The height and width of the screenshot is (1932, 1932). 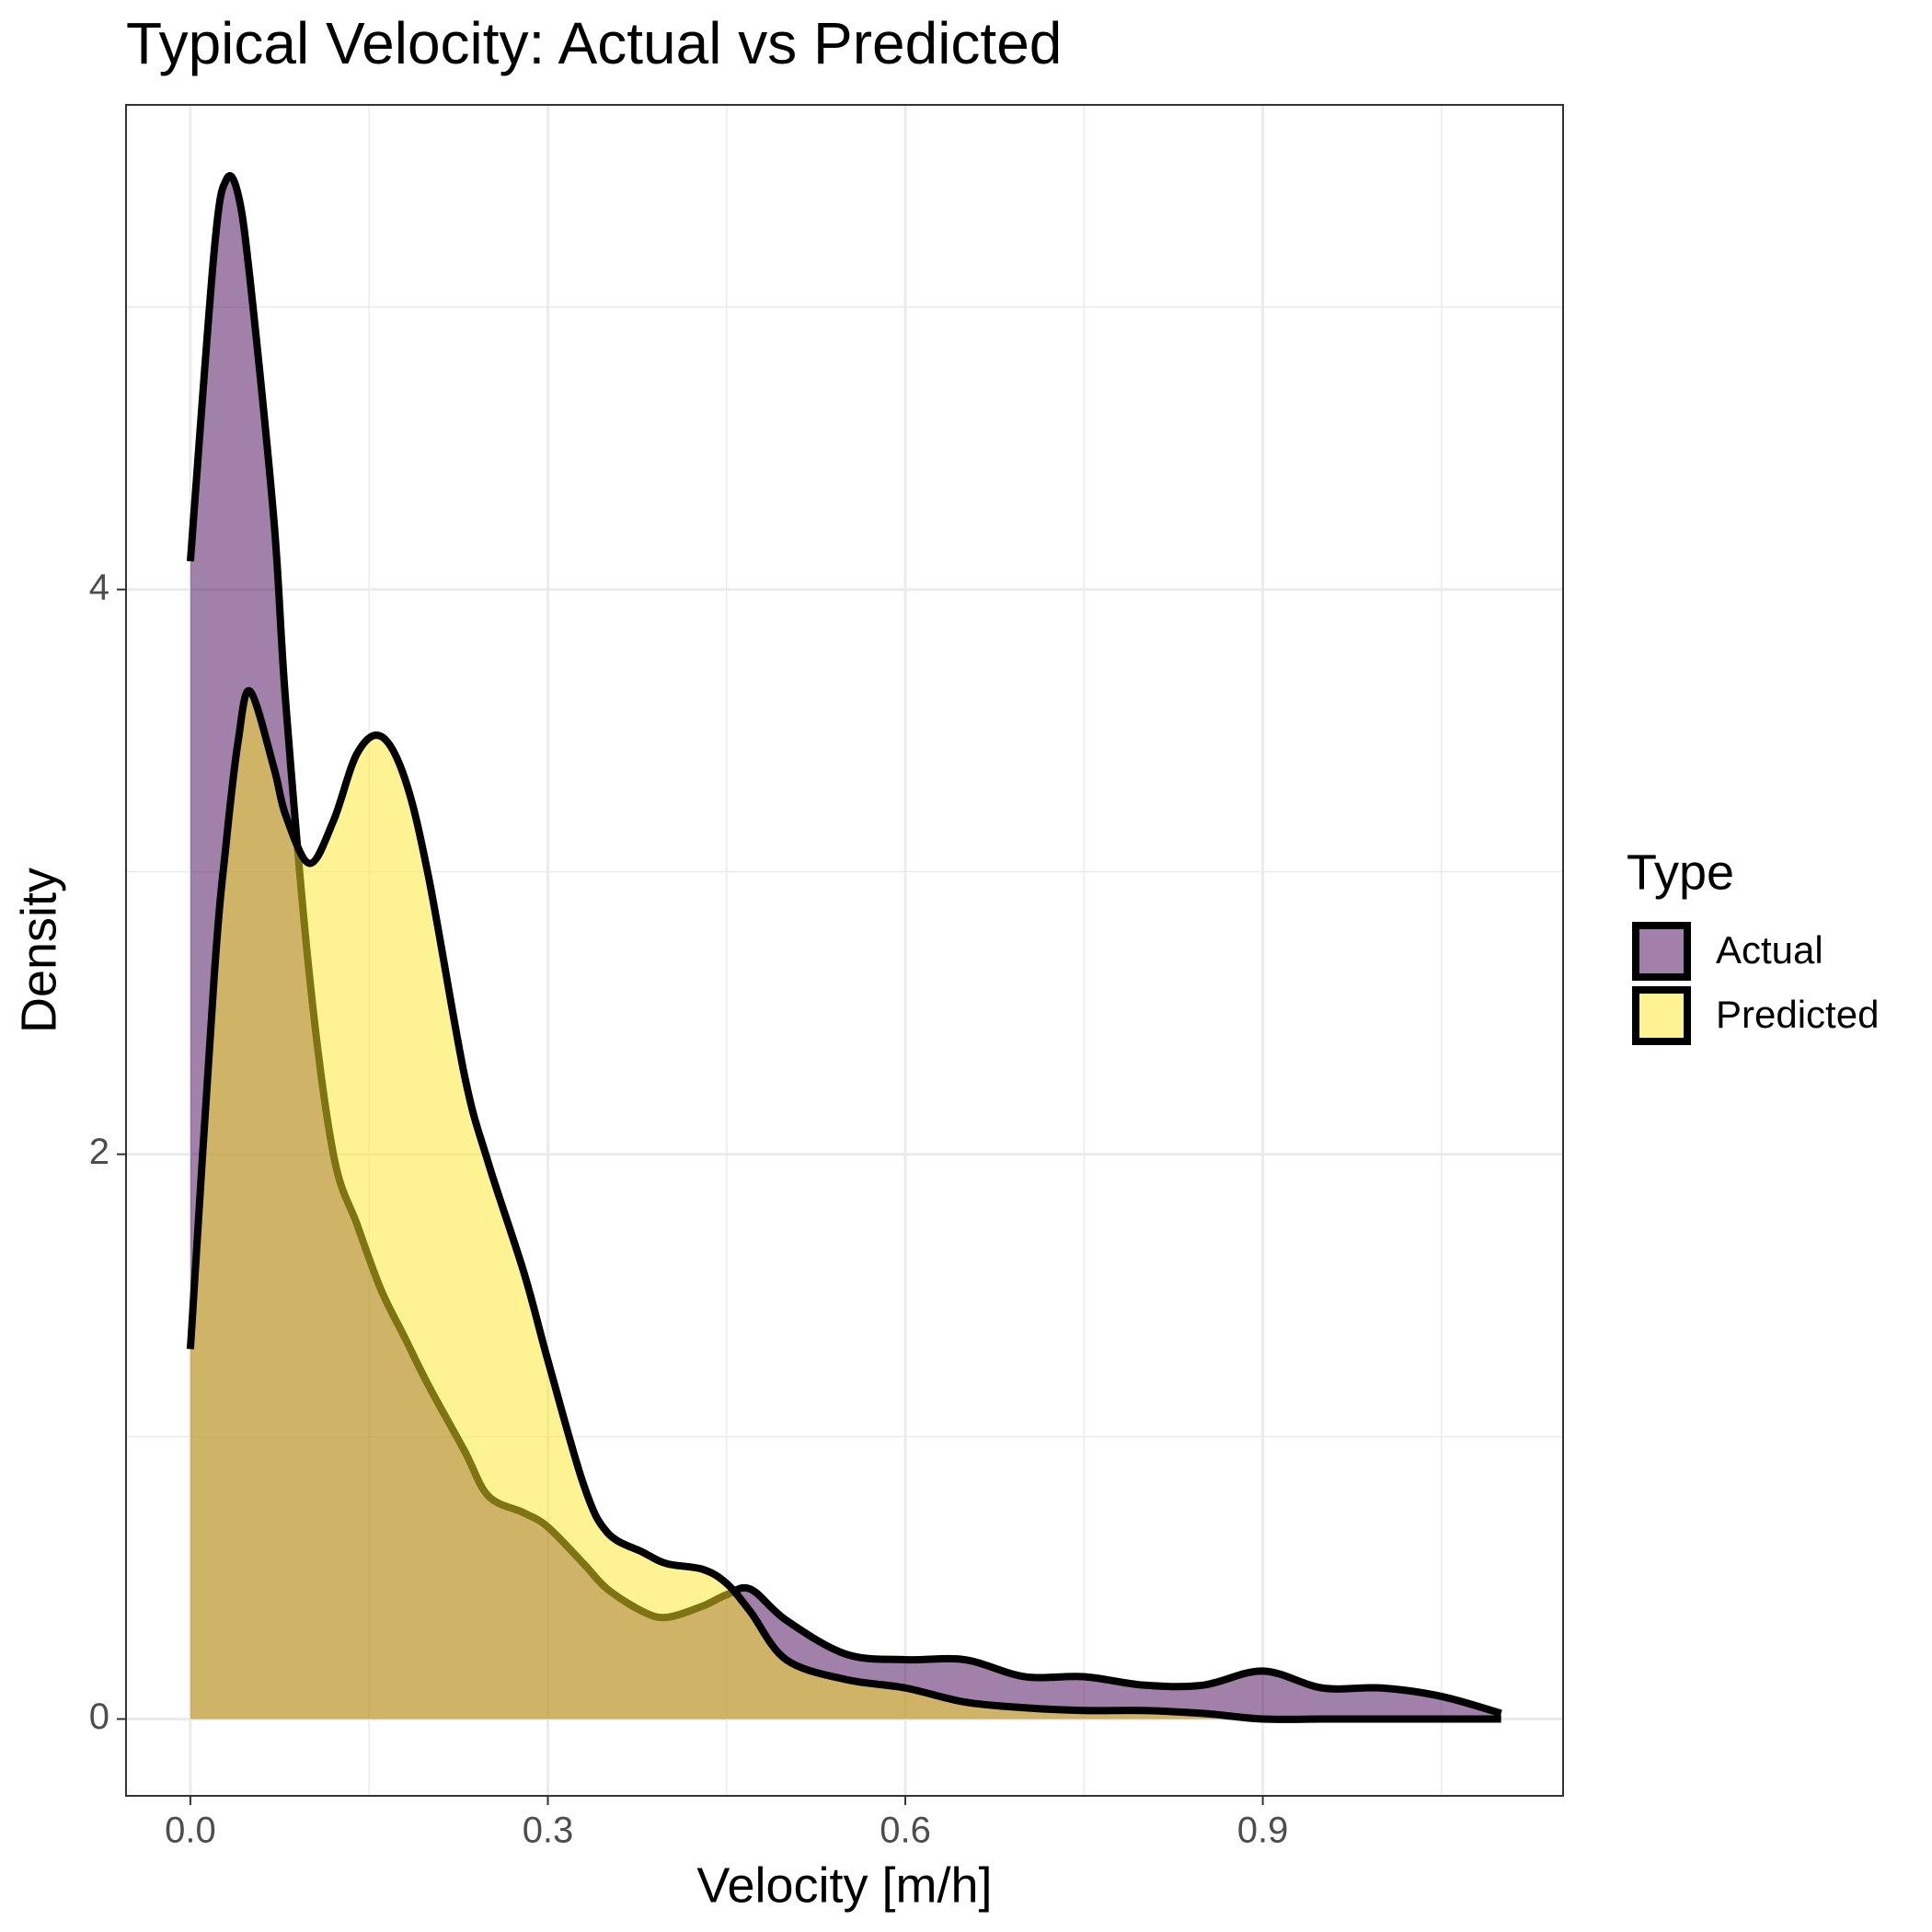 What do you see at coordinates (1769, 950) in the screenshot?
I see `legend-label: Actual` at bounding box center [1769, 950].